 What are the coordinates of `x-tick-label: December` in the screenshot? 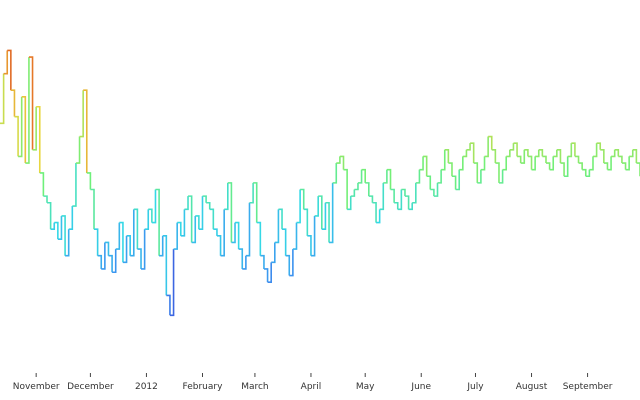 It's located at (90, 387).